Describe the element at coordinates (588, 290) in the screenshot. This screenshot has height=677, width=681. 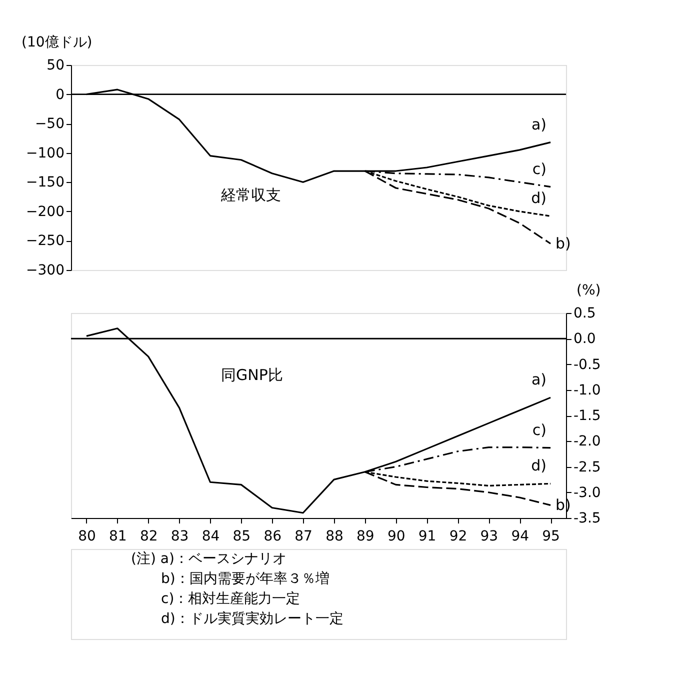
I see `y2-axis-title: (%)` at that location.